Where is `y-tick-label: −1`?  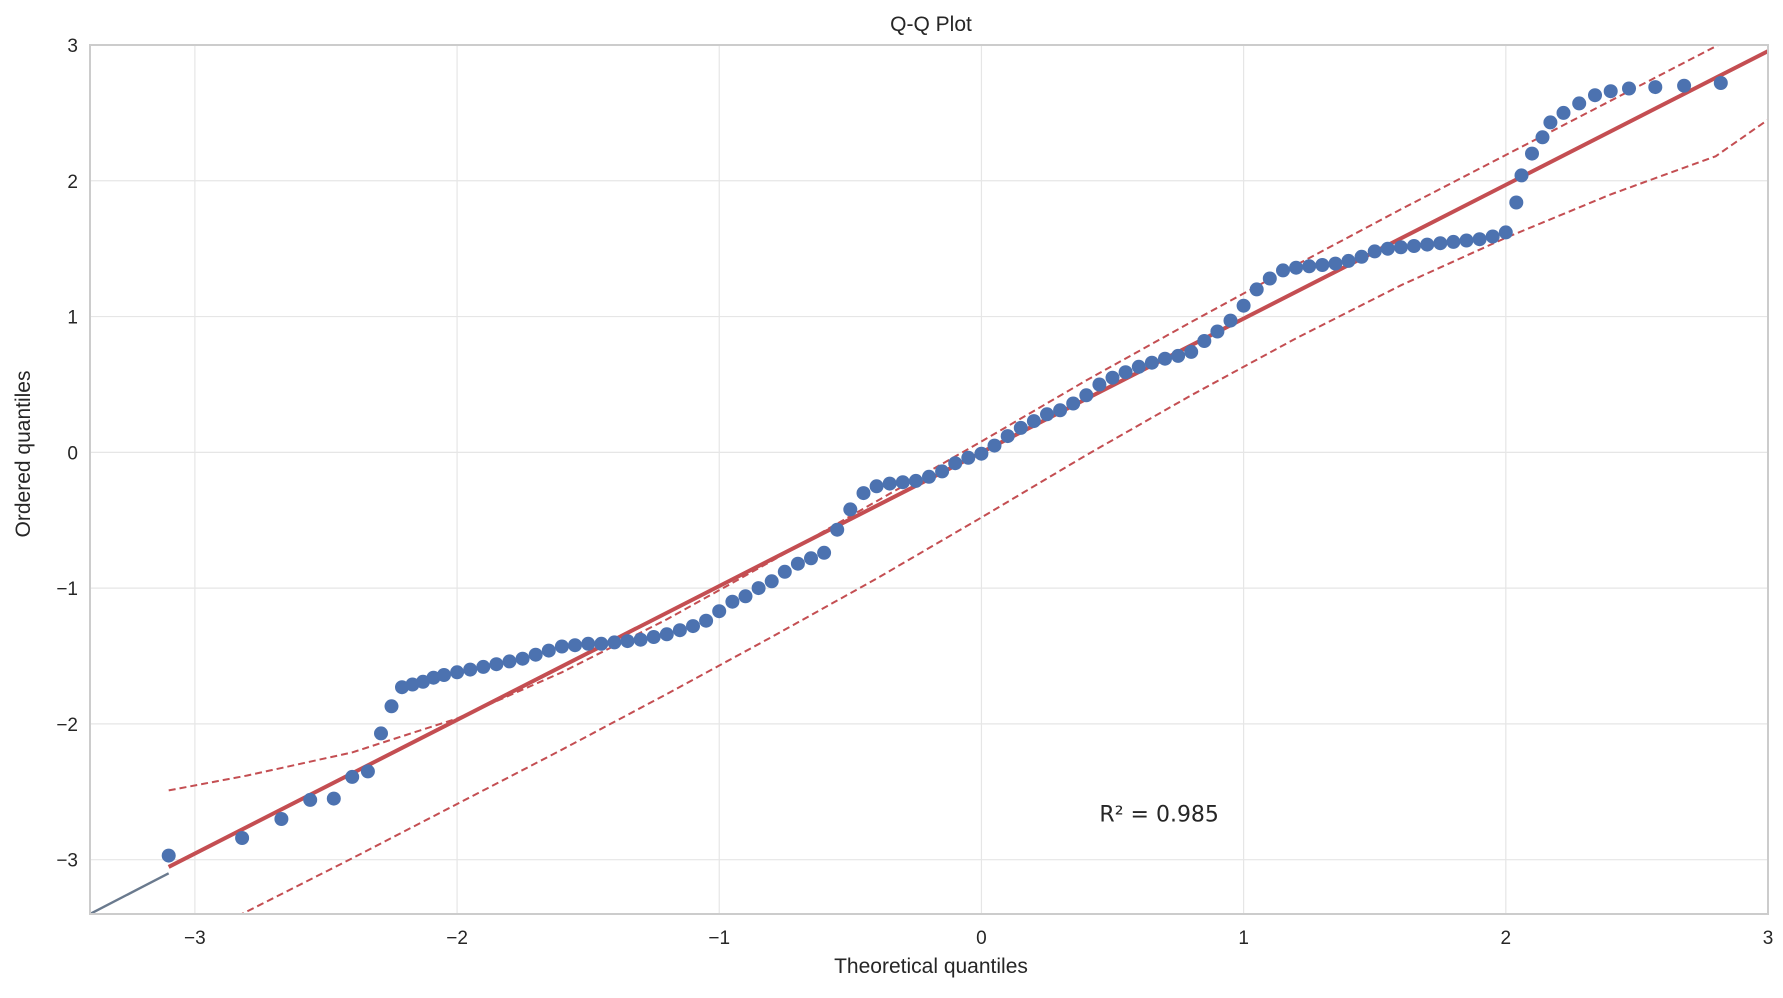 y-tick-label: −1 is located at coordinates (67, 589).